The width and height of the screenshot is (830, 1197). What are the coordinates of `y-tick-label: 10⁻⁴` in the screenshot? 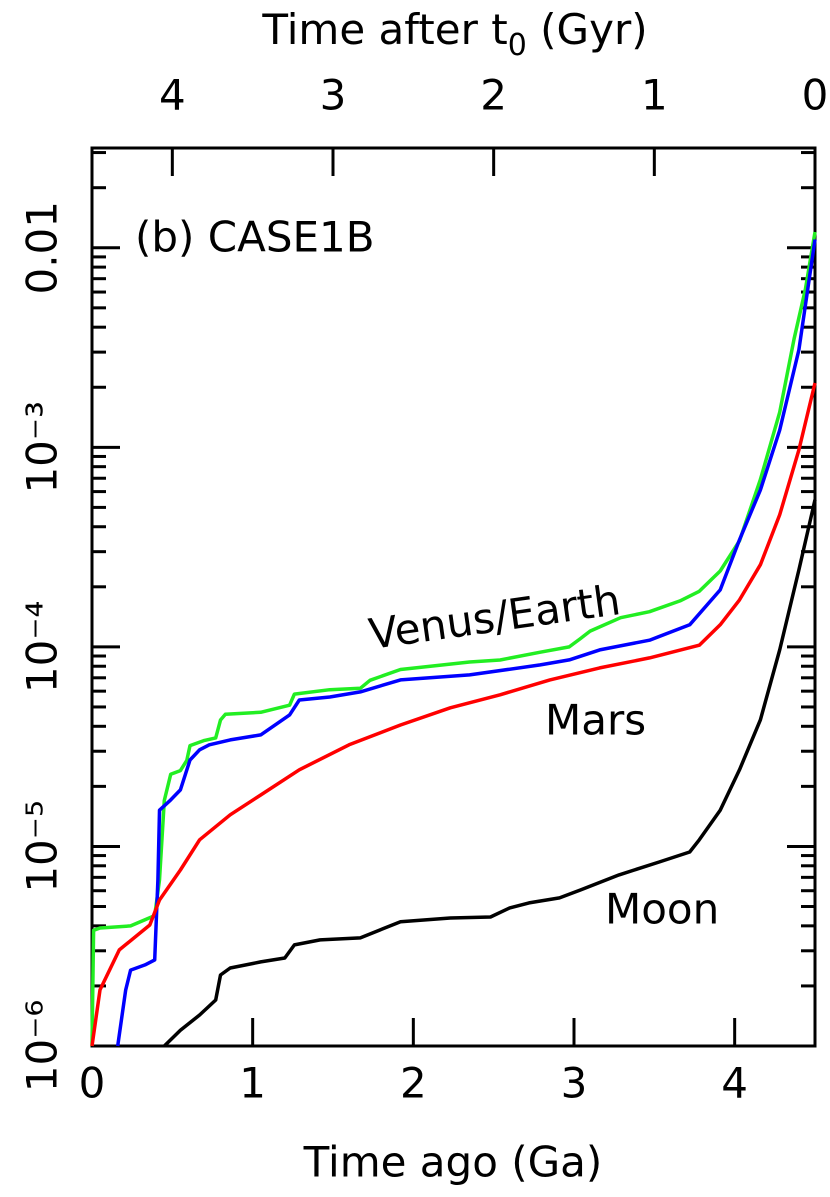 It's located at (42, 647).